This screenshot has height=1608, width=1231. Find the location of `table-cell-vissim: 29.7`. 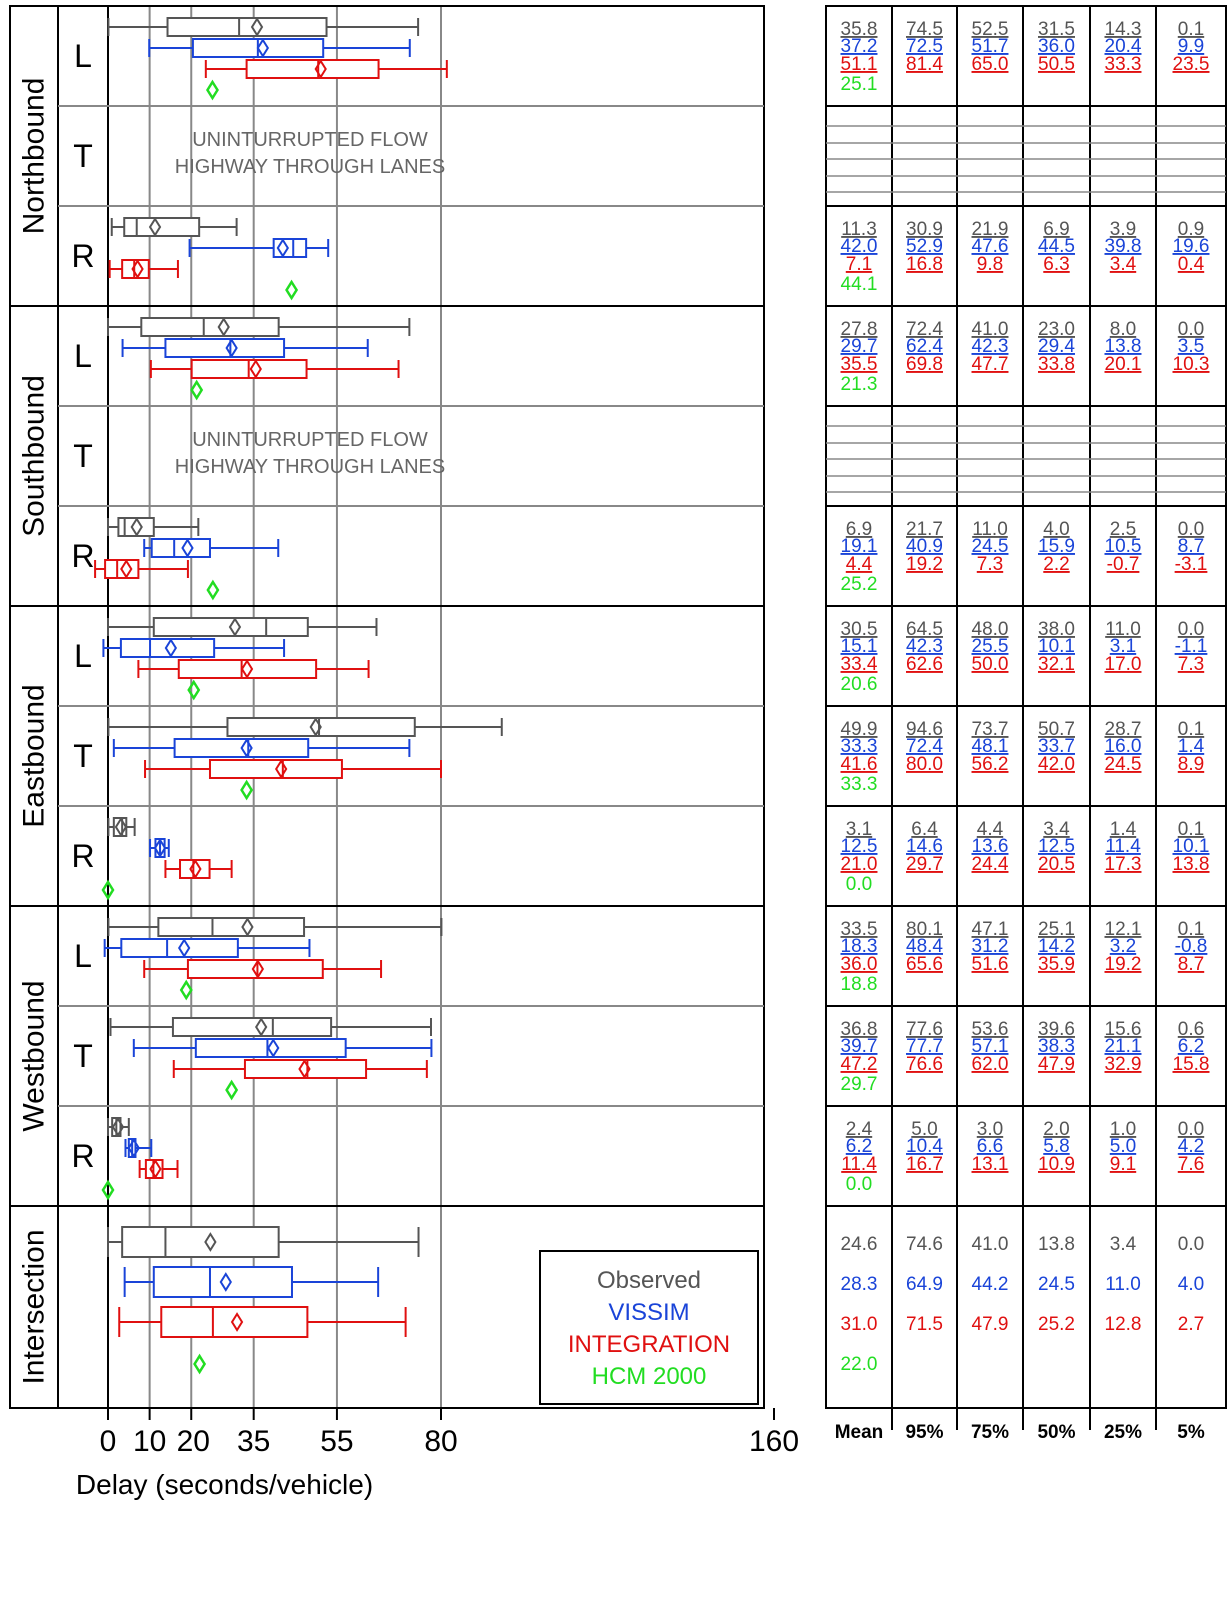

table-cell-vissim: 29.7 is located at coordinates (859, 346).